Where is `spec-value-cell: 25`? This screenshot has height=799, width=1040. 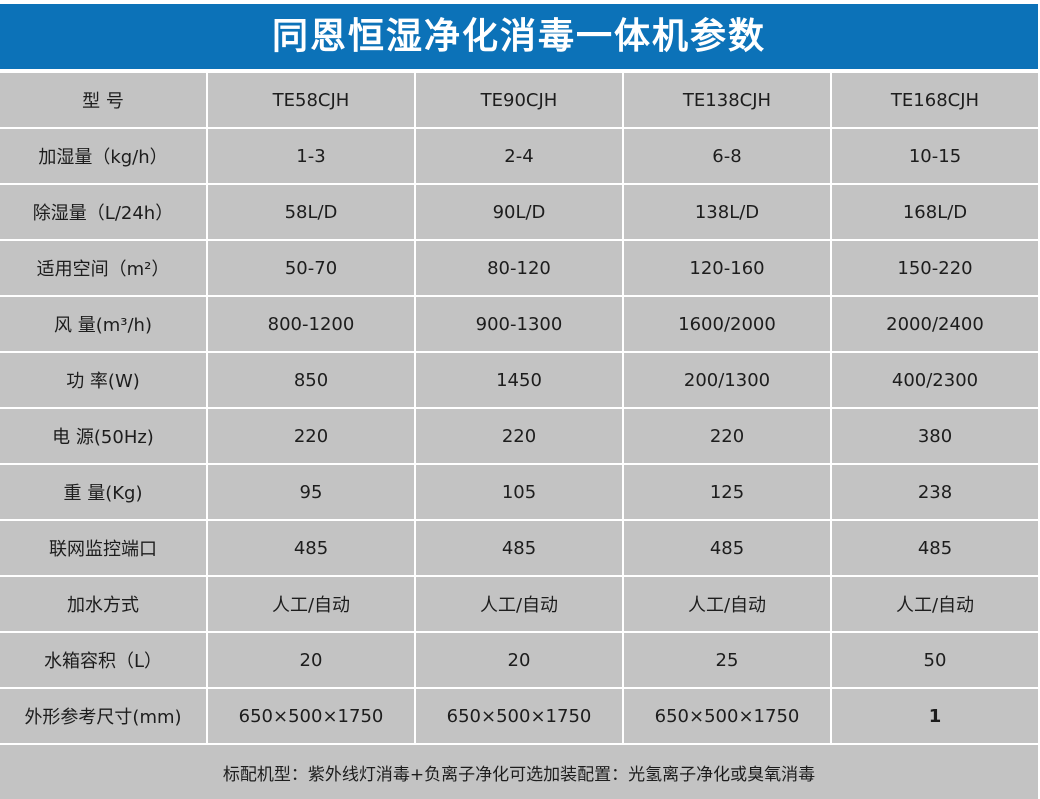
spec-value-cell: 25 is located at coordinates (727, 660).